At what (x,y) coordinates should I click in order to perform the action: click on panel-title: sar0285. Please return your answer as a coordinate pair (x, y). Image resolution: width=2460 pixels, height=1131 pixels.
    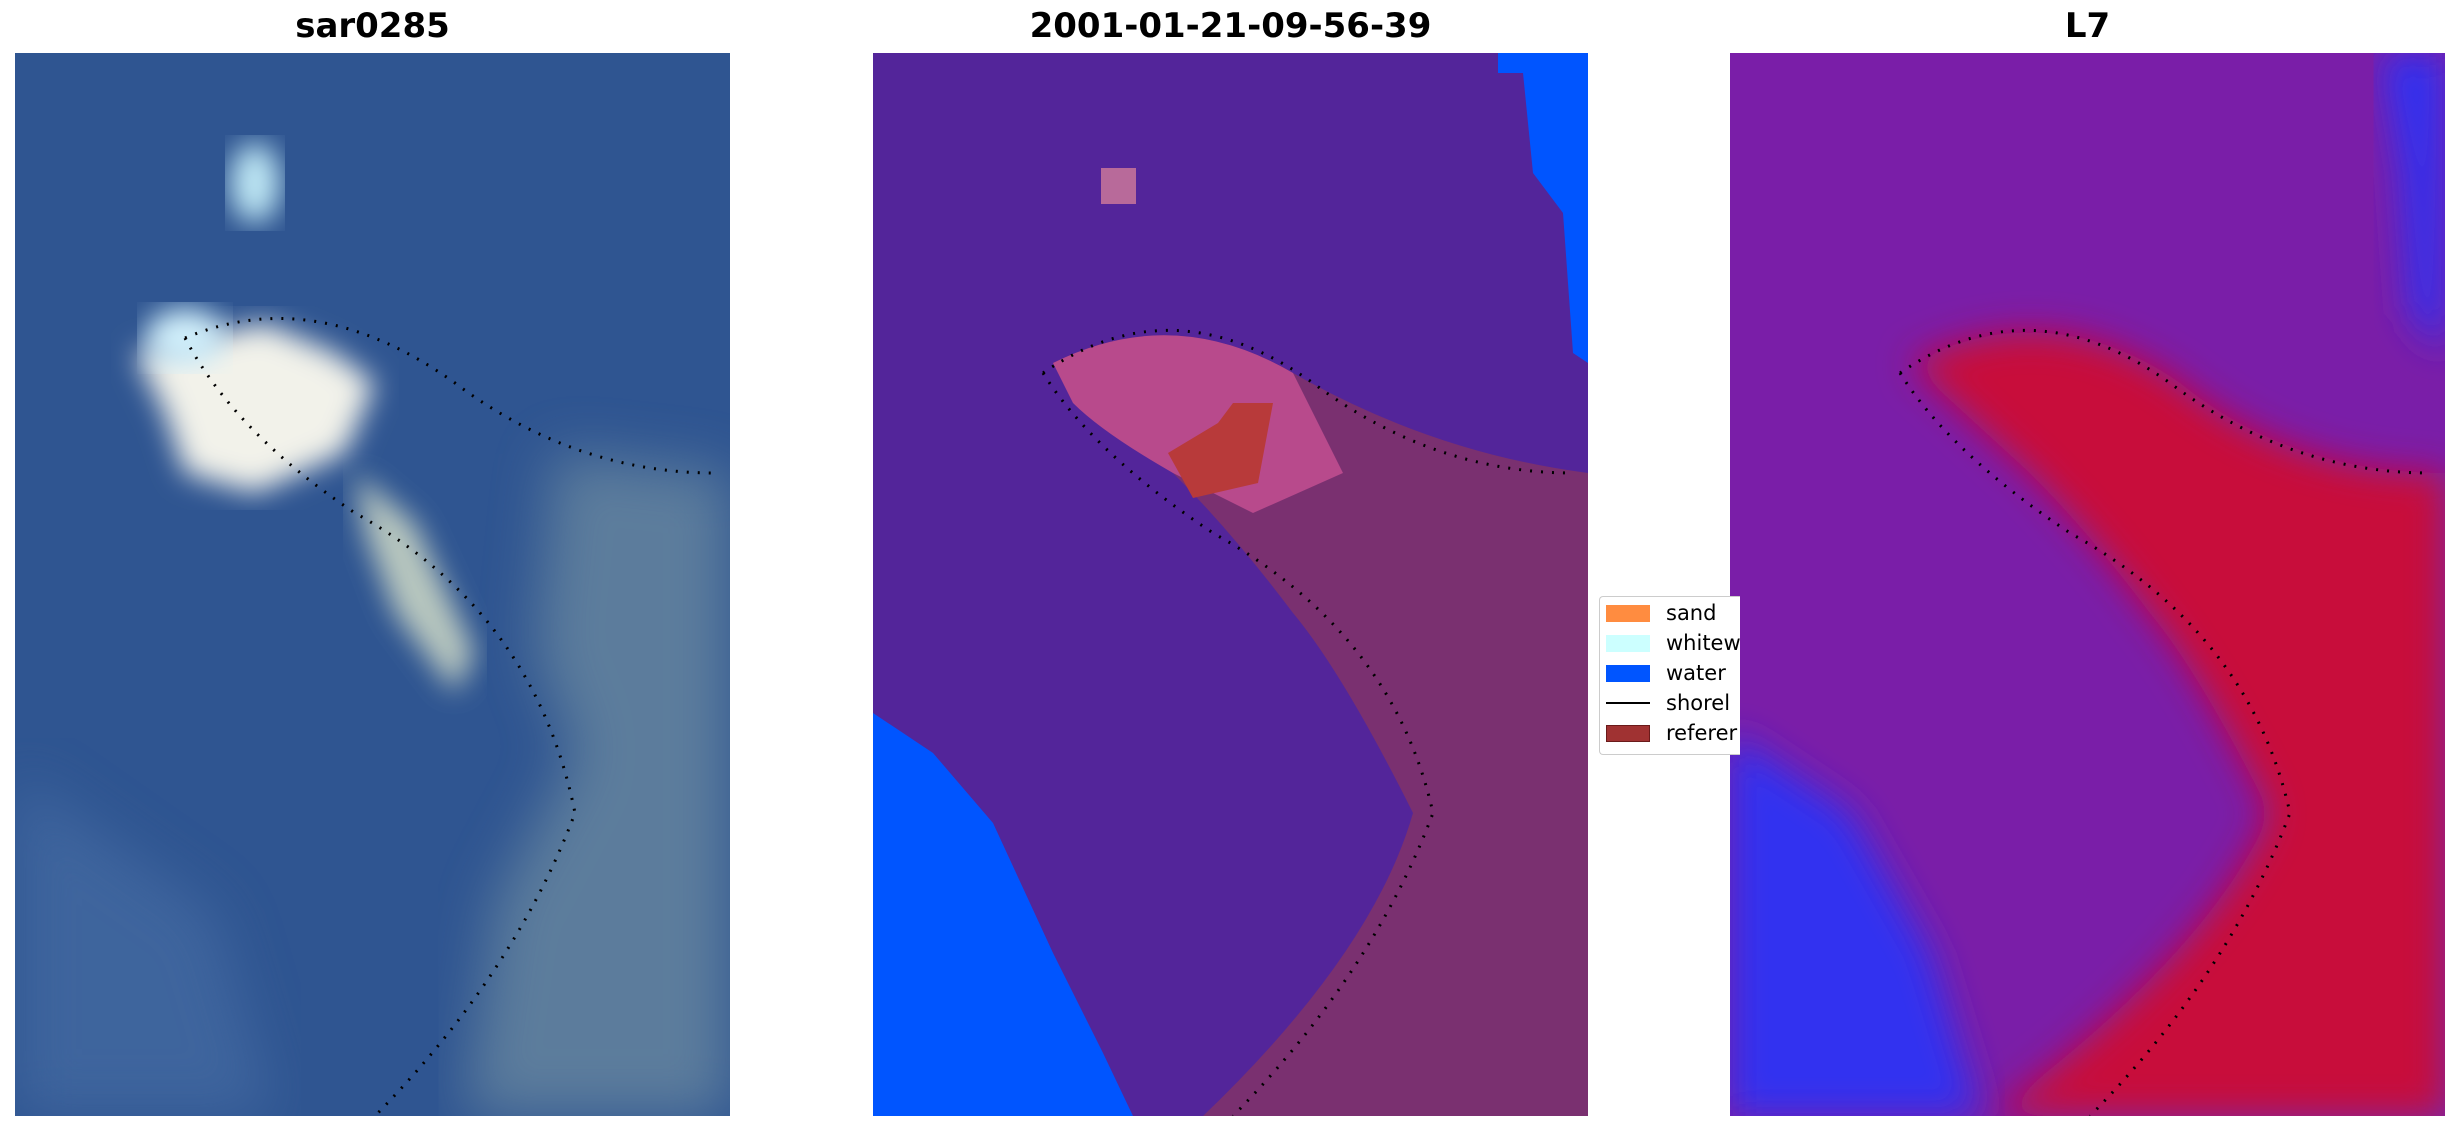
    Looking at the image, I should click on (372, 26).